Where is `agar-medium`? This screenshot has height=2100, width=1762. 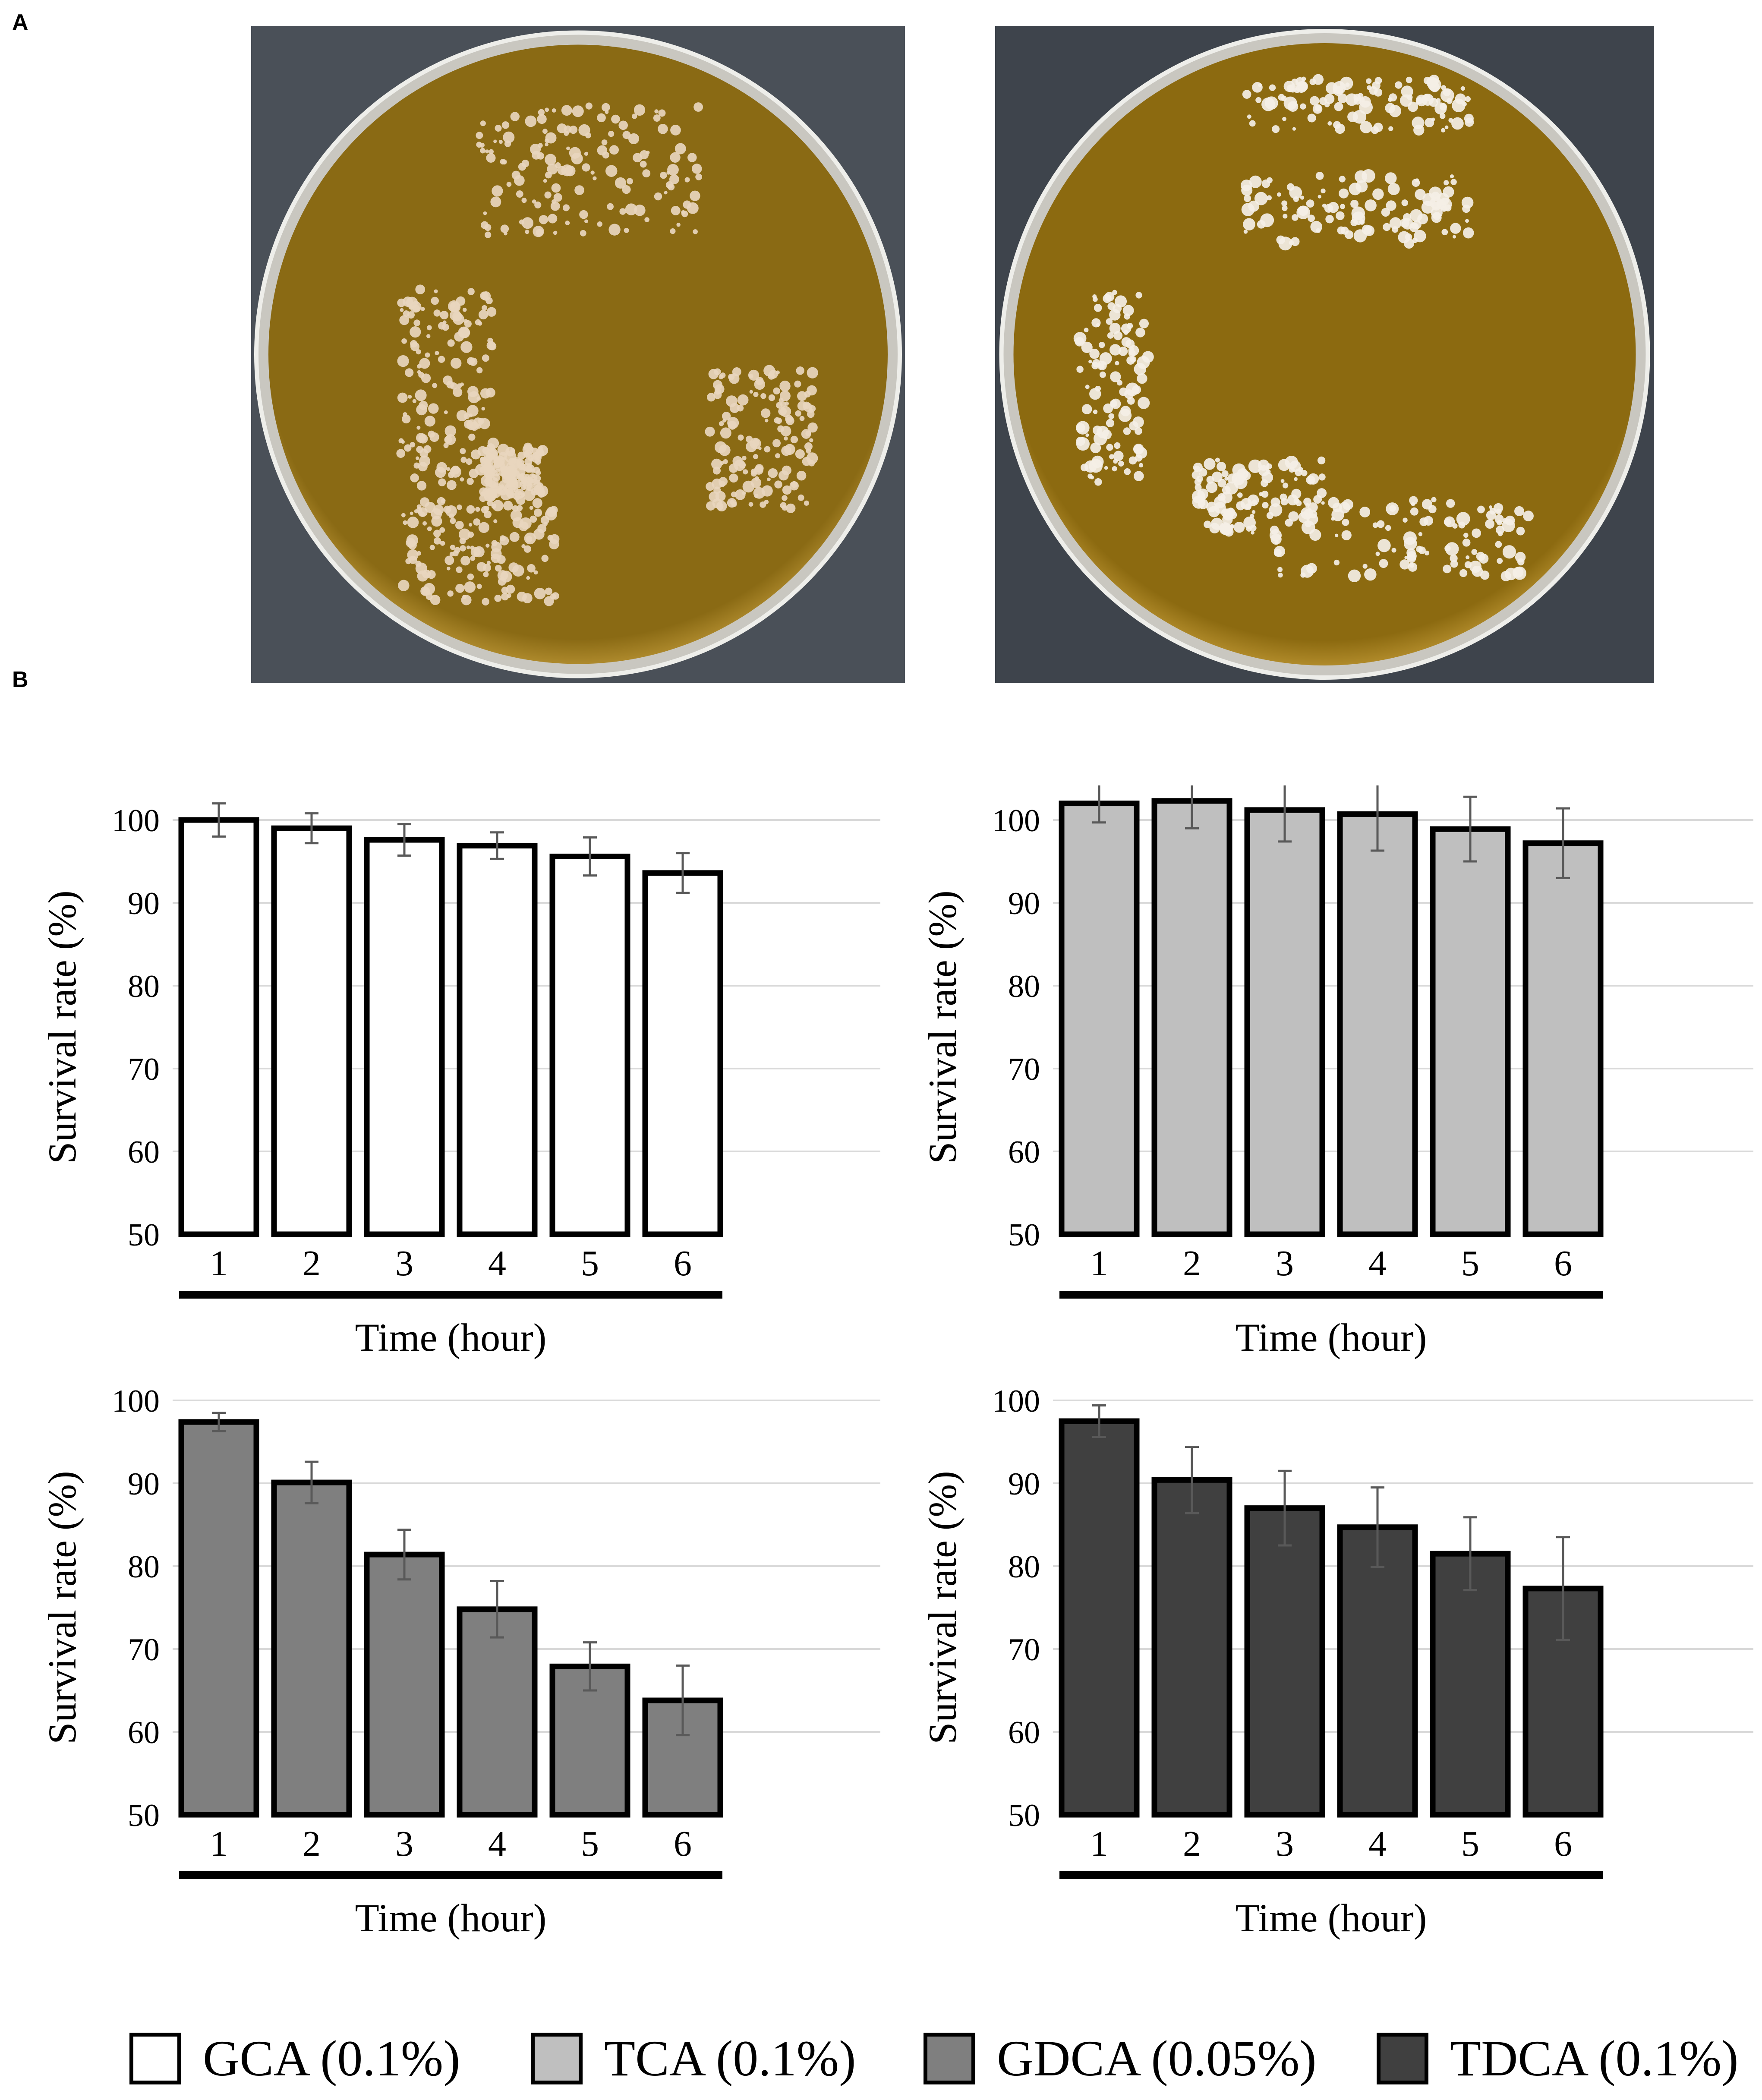
agar-medium is located at coordinates (578, 354).